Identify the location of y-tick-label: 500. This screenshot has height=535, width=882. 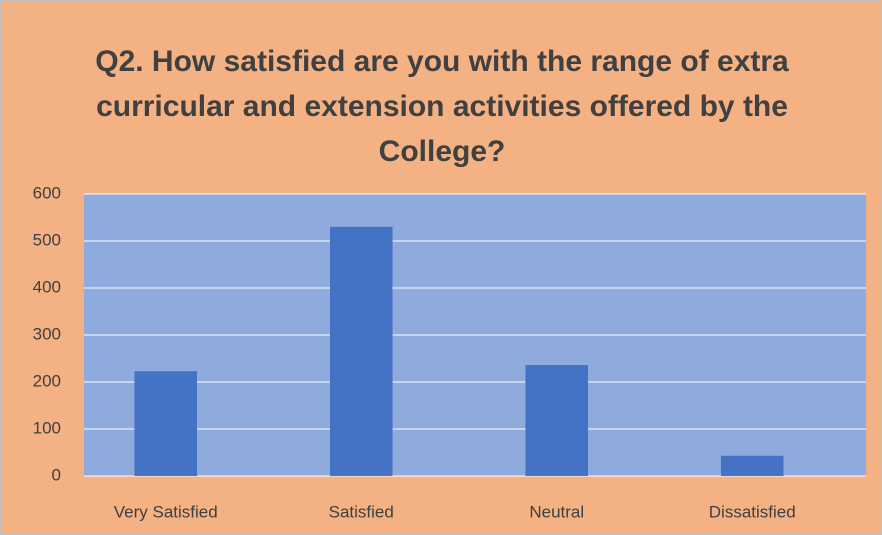
(47, 239).